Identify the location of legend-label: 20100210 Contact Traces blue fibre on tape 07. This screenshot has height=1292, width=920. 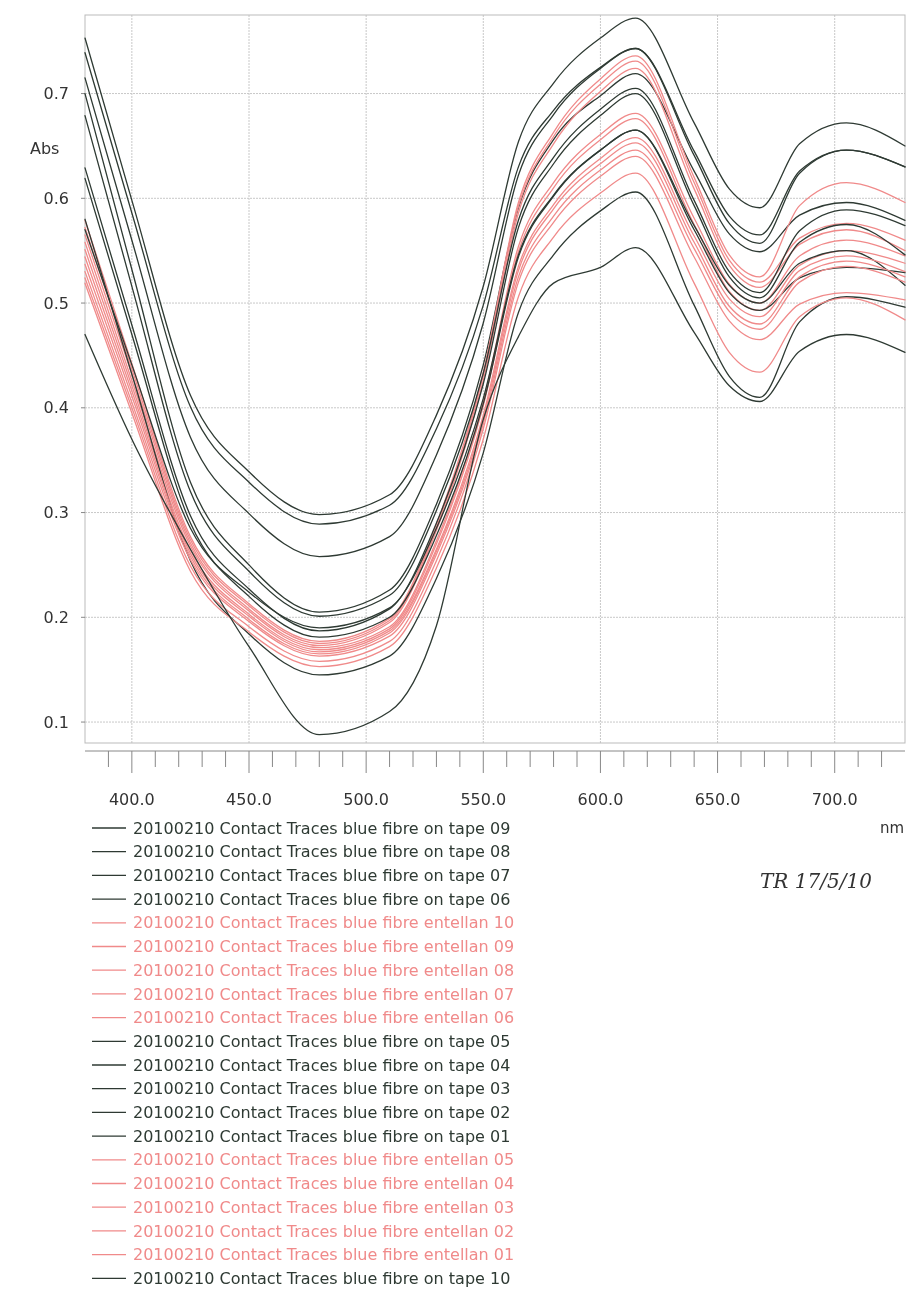
(322, 875).